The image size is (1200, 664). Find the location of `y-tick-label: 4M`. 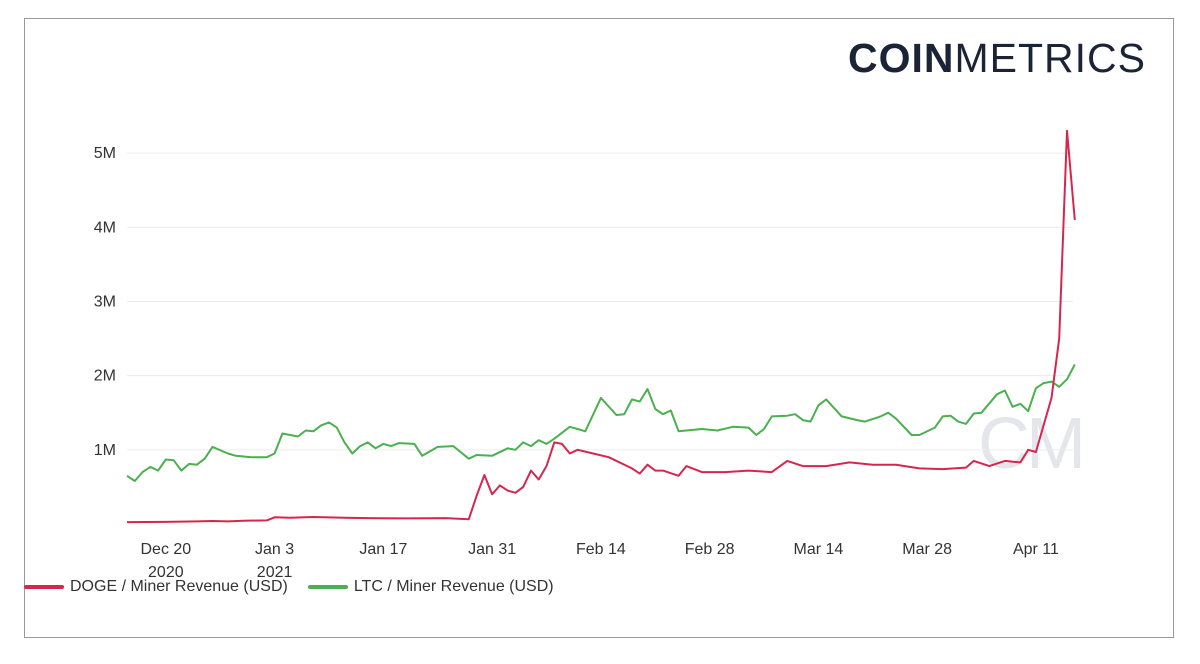

y-tick-label: 4M is located at coordinates (105, 227).